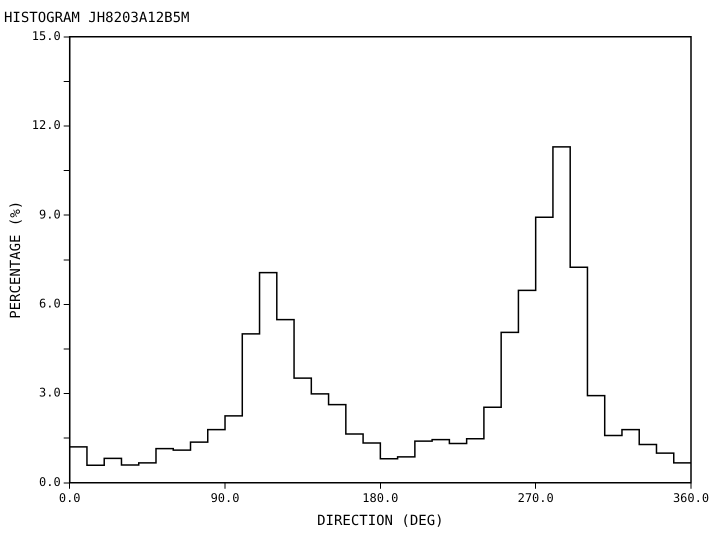 The image size is (717, 538). What do you see at coordinates (380, 498) in the screenshot?
I see `x-tick-label: 180.0` at bounding box center [380, 498].